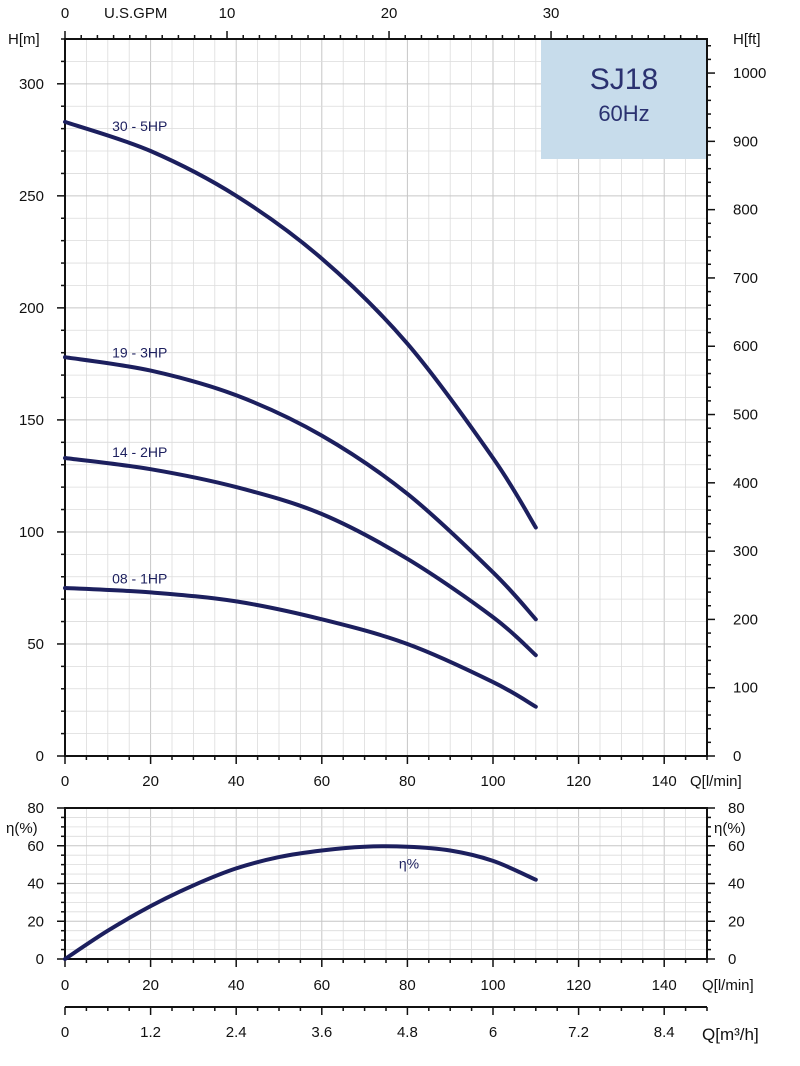 This screenshot has height=1066, width=800. I want to click on y-tick-label: 300, so click(31, 84).